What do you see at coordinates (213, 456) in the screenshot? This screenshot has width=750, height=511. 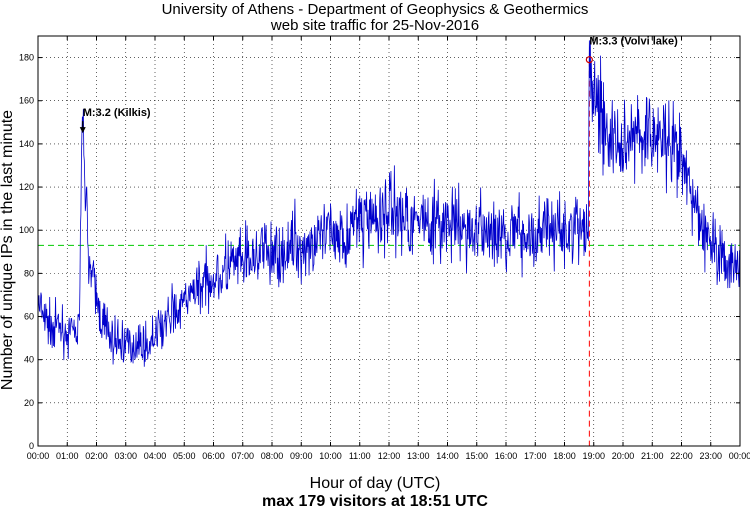 I see `x-tick-label: 06:00` at bounding box center [213, 456].